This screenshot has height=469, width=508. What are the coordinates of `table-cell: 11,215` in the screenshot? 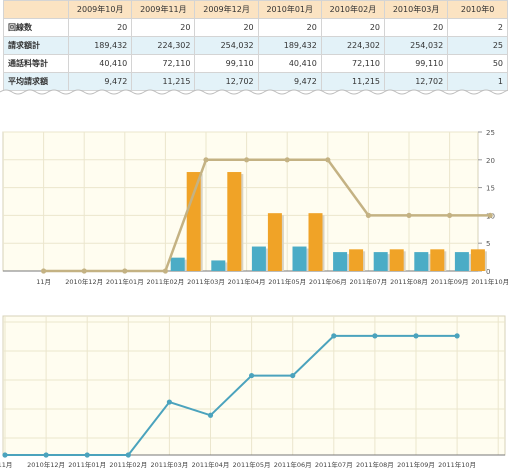 It's located at (163, 81).